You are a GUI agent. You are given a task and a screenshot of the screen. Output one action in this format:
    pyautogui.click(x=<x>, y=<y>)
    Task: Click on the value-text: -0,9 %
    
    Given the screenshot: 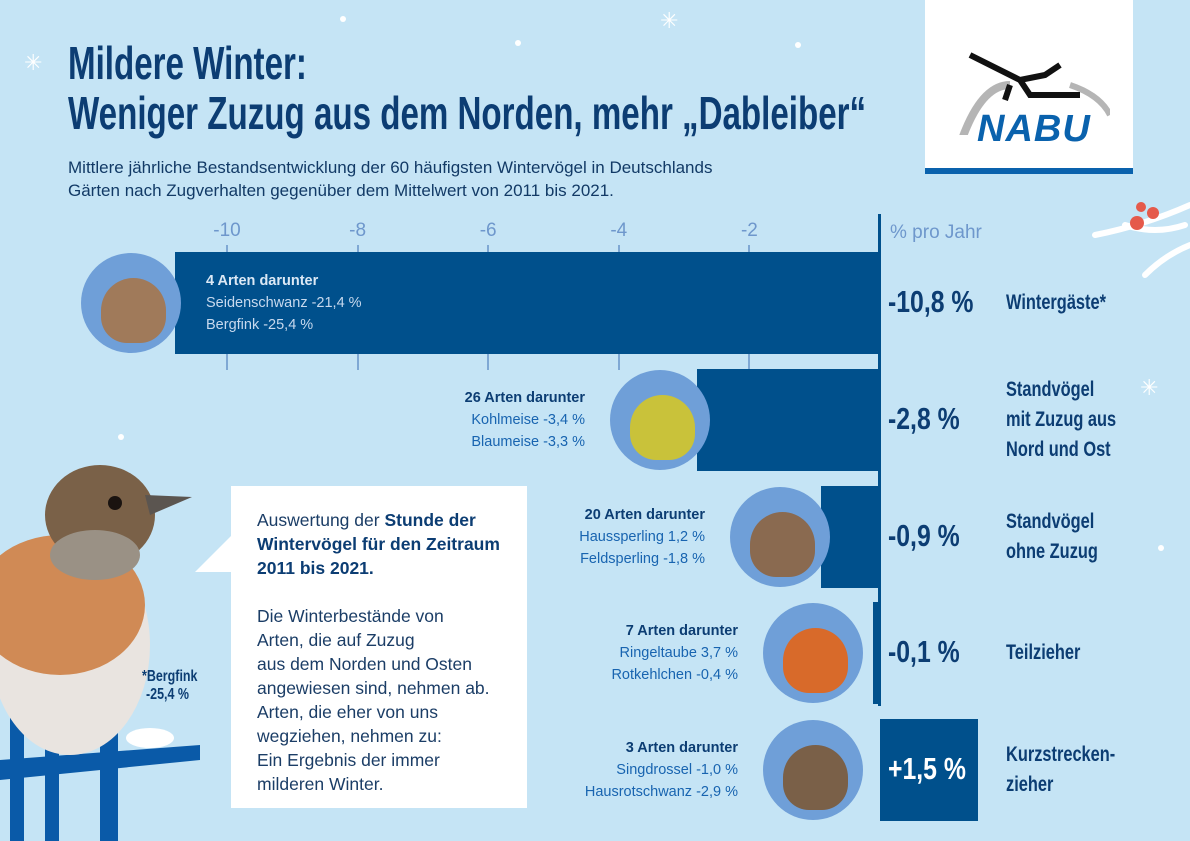 What is the action you would take?
    pyautogui.click(x=924, y=535)
    